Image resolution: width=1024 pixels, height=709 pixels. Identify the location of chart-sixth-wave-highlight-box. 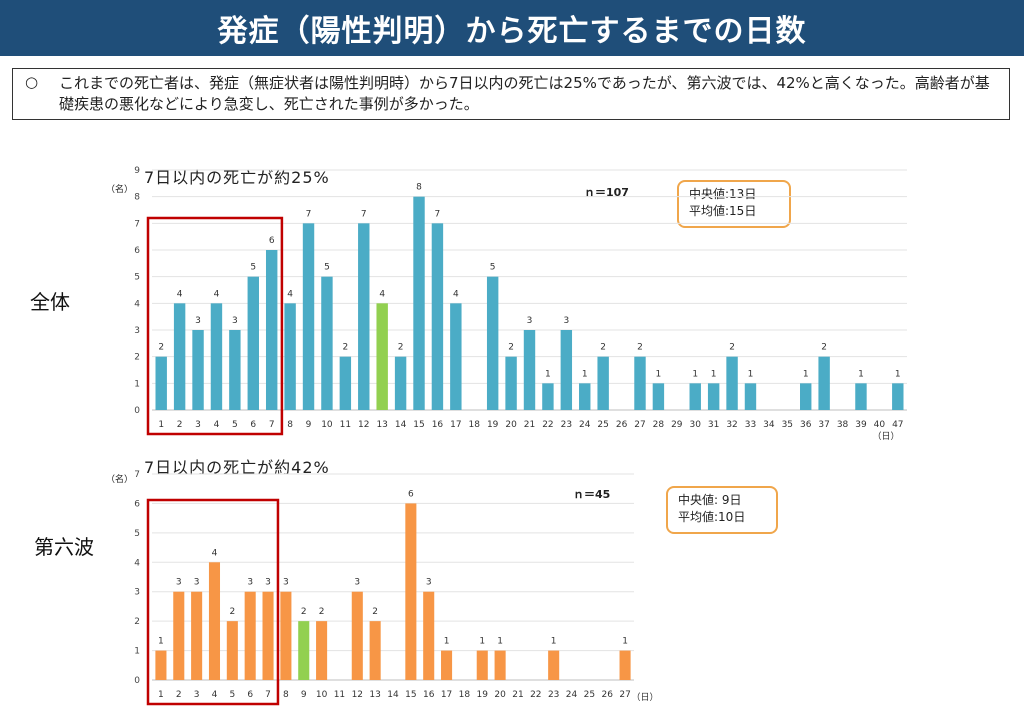
(213, 602).